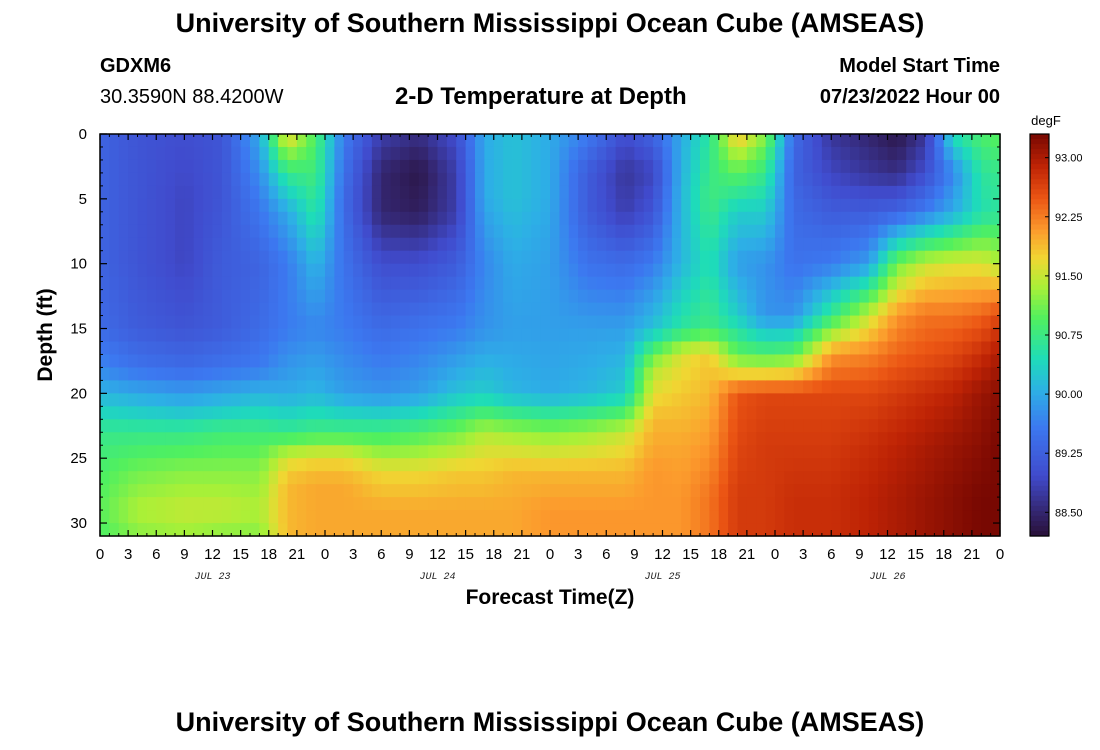  Describe the element at coordinates (45, 334) in the screenshot. I see `y-axis-label: Depth (ft)` at that location.